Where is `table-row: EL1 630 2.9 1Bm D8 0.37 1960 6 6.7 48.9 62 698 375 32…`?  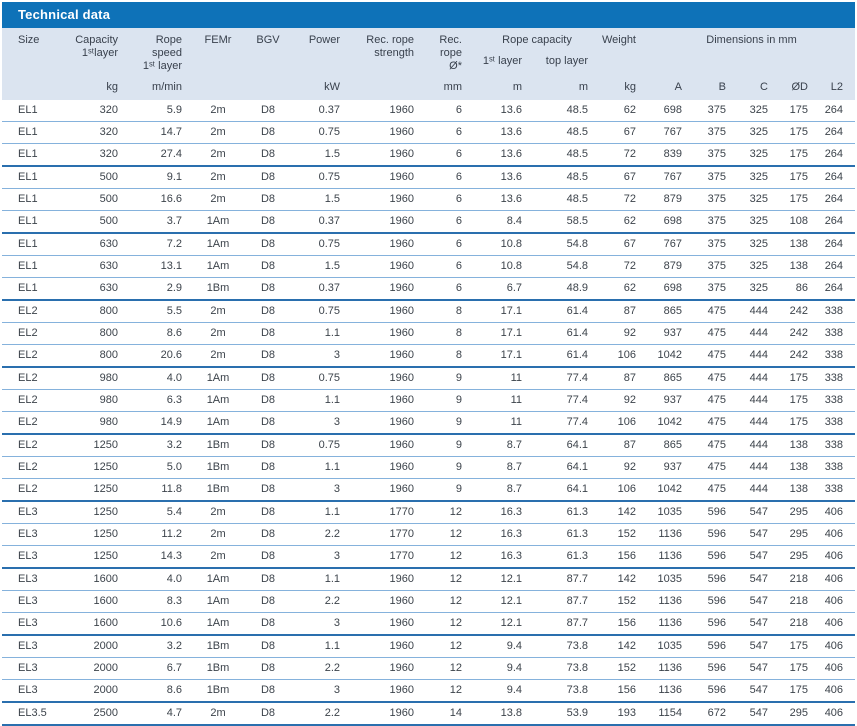 table-row: EL1 630 2.9 1Bm D8 0.37 1960 6 6.7 48.9 62 698 375 32… is located at coordinates (429, 289).